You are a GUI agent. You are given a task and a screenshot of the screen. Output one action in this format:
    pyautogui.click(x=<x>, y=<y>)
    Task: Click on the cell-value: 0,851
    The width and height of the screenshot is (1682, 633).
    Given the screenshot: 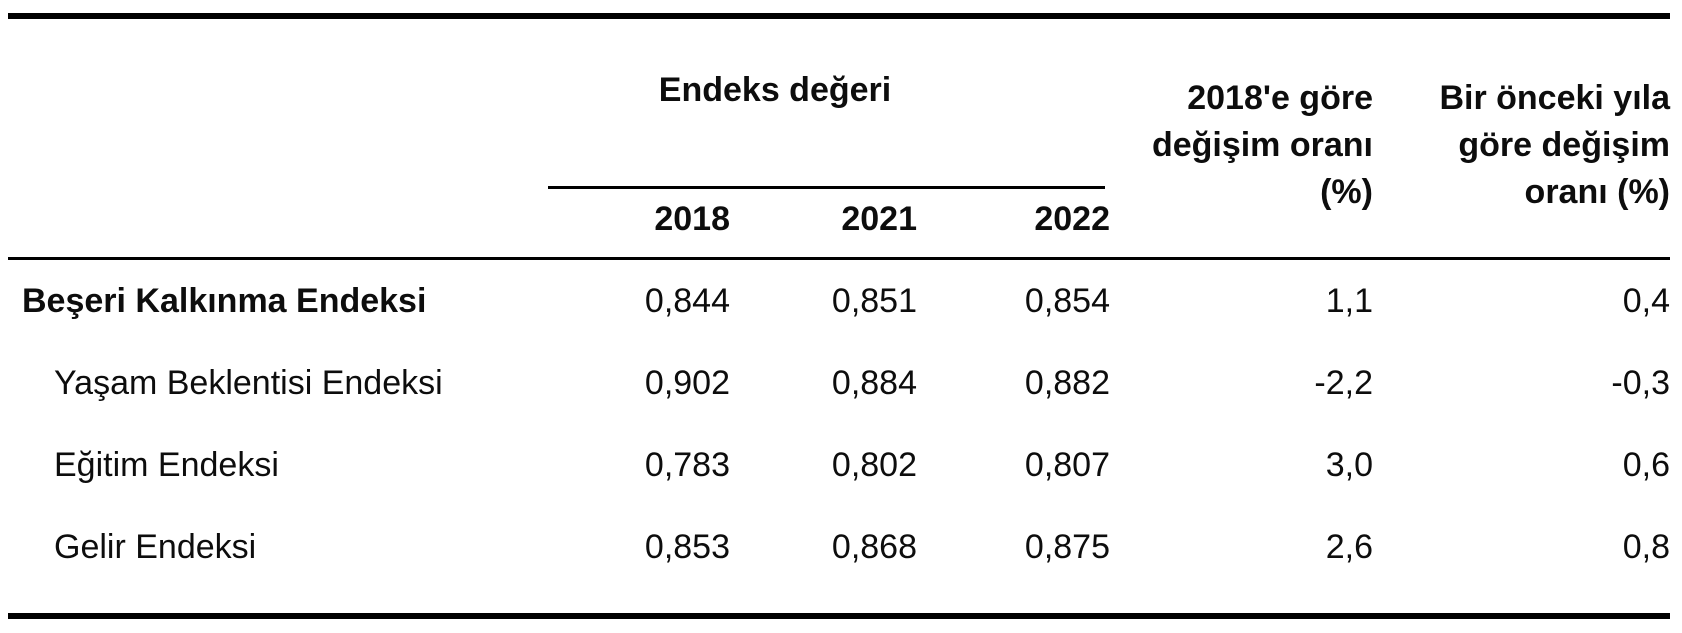 What is the action you would take?
    pyautogui.click(x=874, y=300)
    